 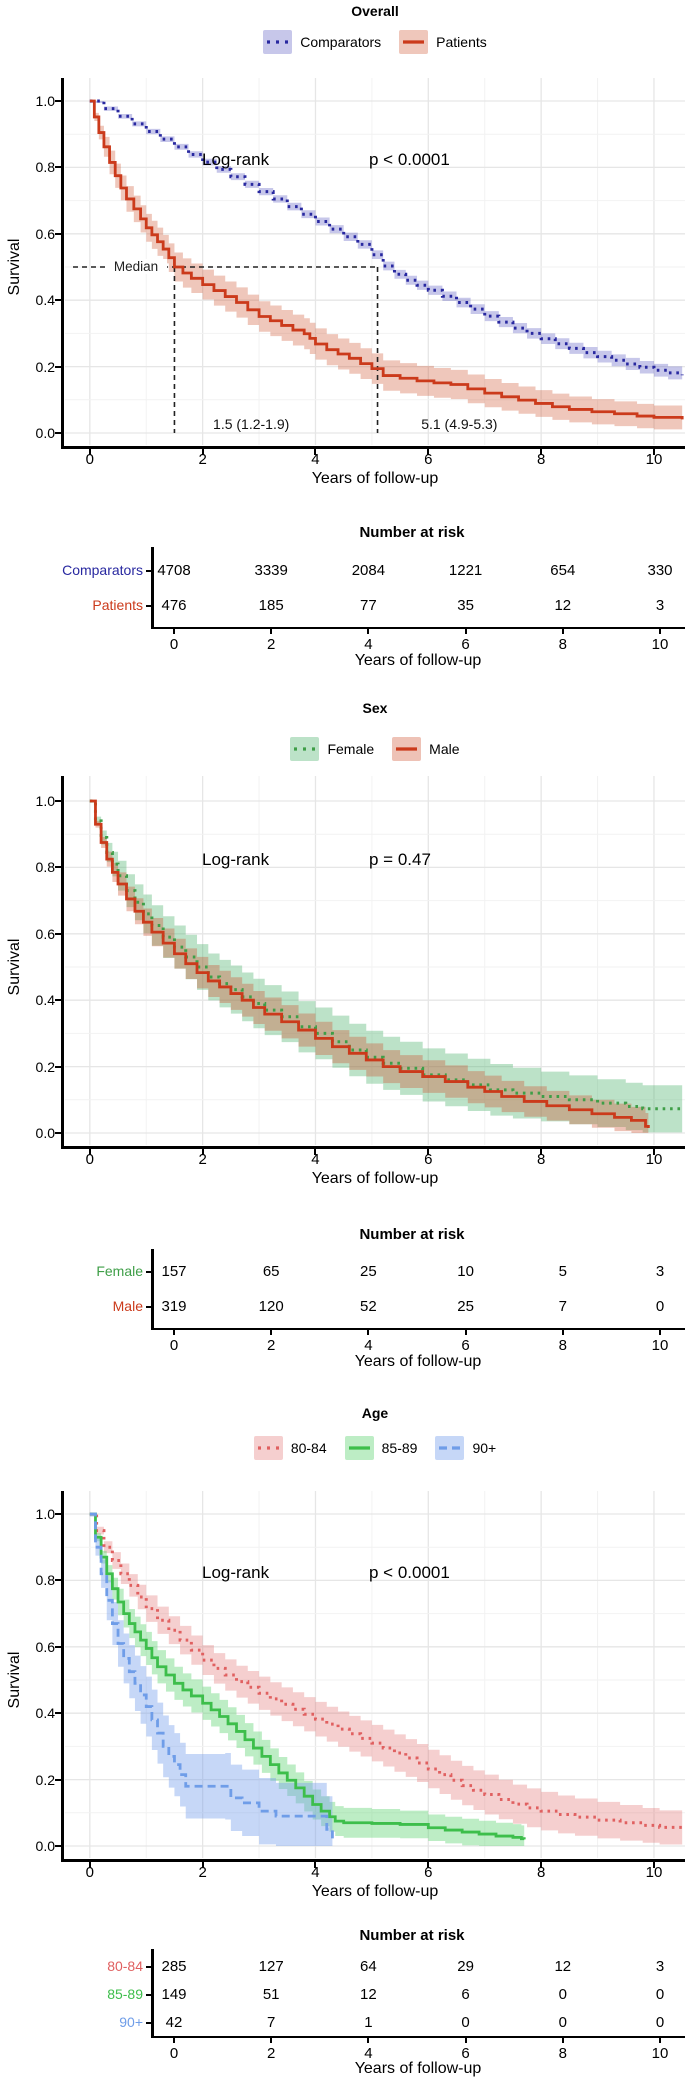 I want to click on risk-count: 6, so click(x=465, y=1994).